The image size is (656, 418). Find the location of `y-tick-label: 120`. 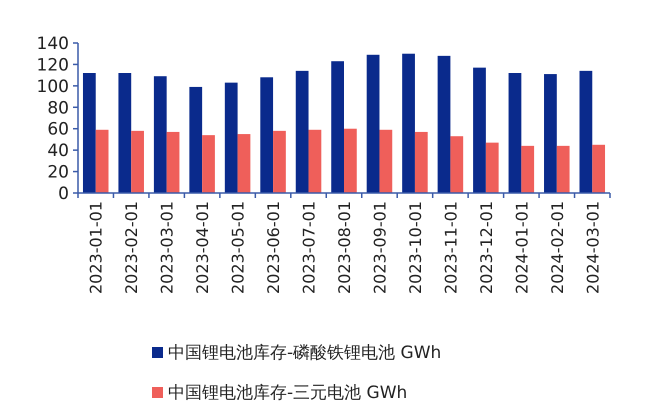

y-tick-label: 120 is located at coordinates (52, 65).